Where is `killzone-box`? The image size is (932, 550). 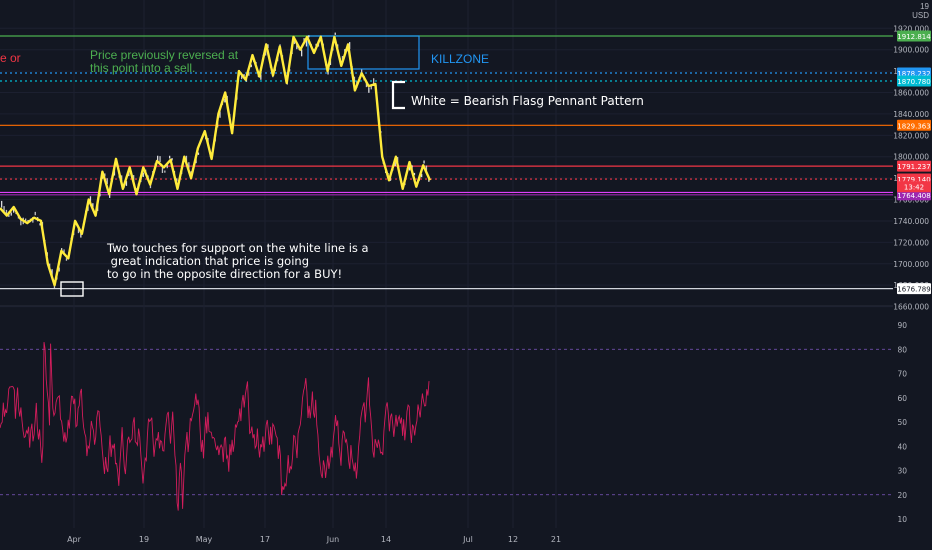 killzone-box is located at coordinates (363, 52).